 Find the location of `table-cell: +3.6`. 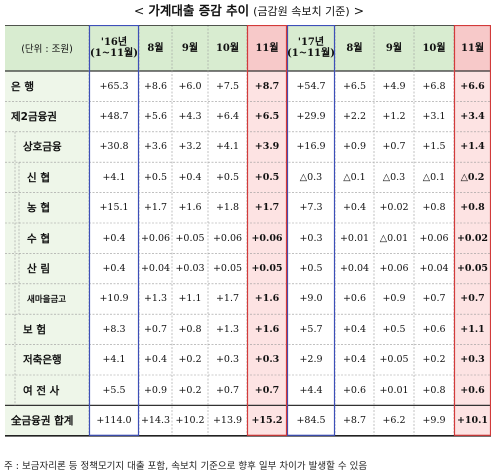

table-cell: +3.6 is located at coordinates (155, 147).